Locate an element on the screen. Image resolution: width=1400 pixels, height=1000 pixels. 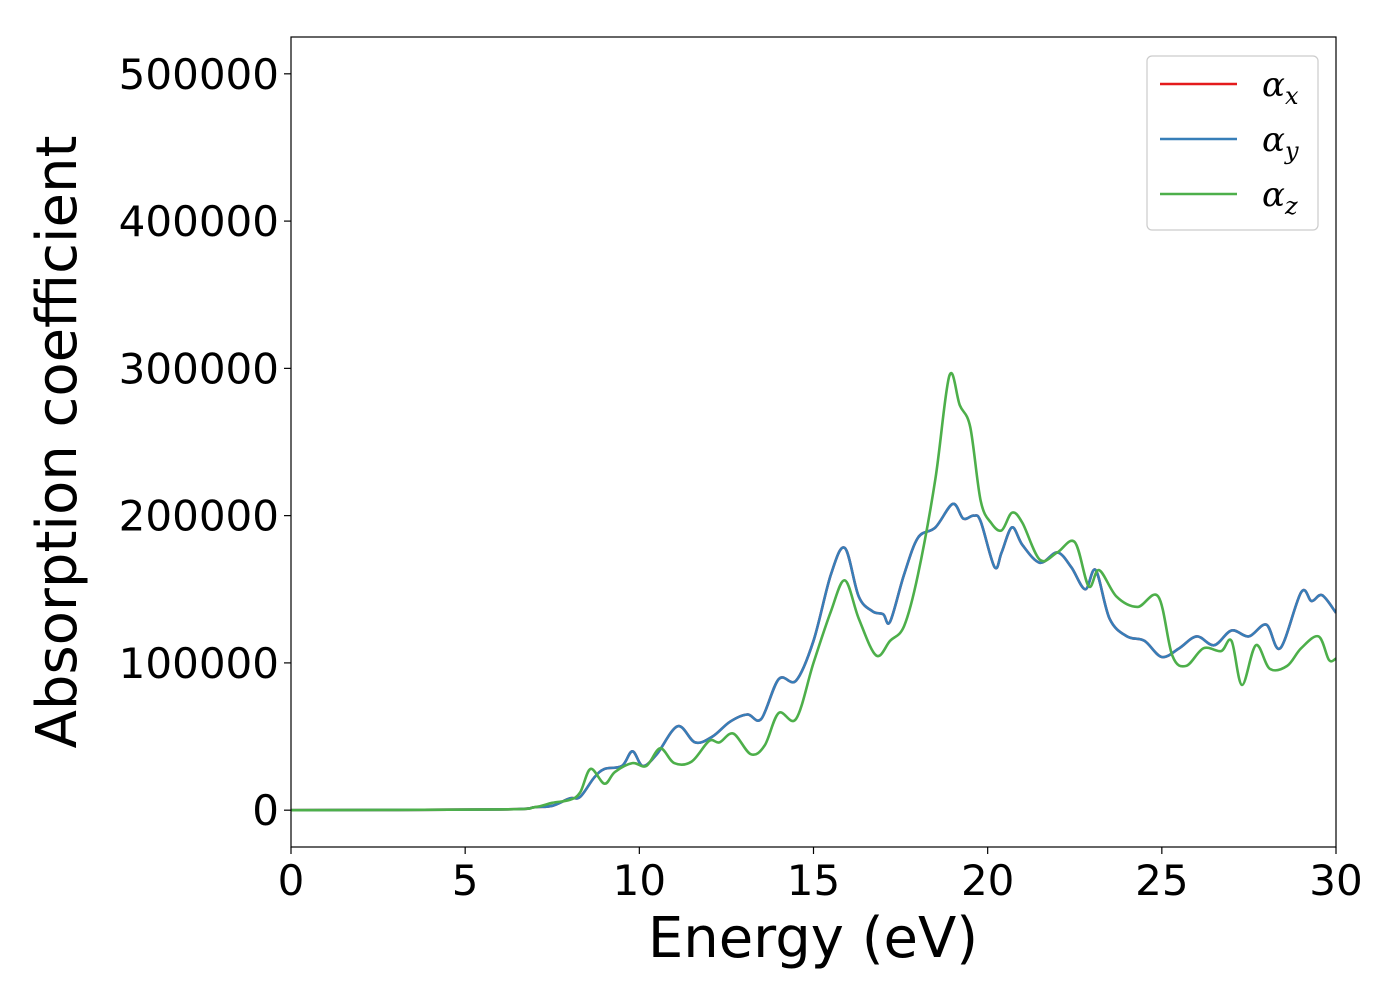
legend-label-subscript: z is located at coordinates (1291, 206).